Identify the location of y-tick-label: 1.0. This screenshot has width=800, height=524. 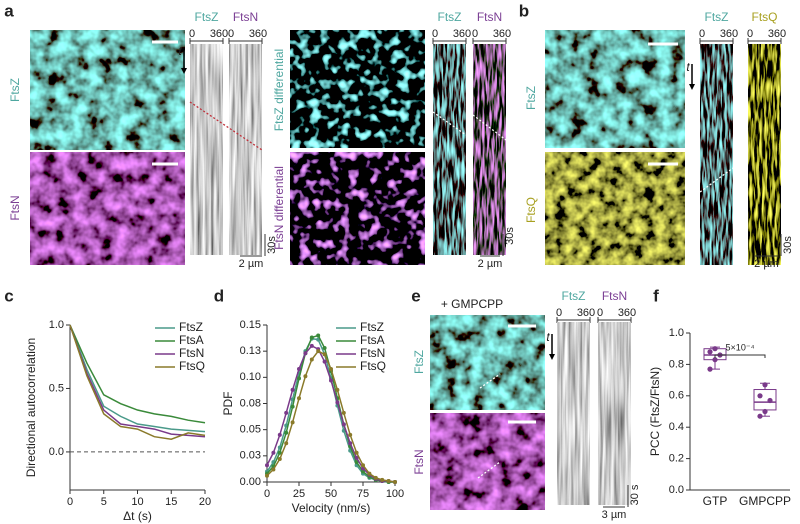
(676, 333).